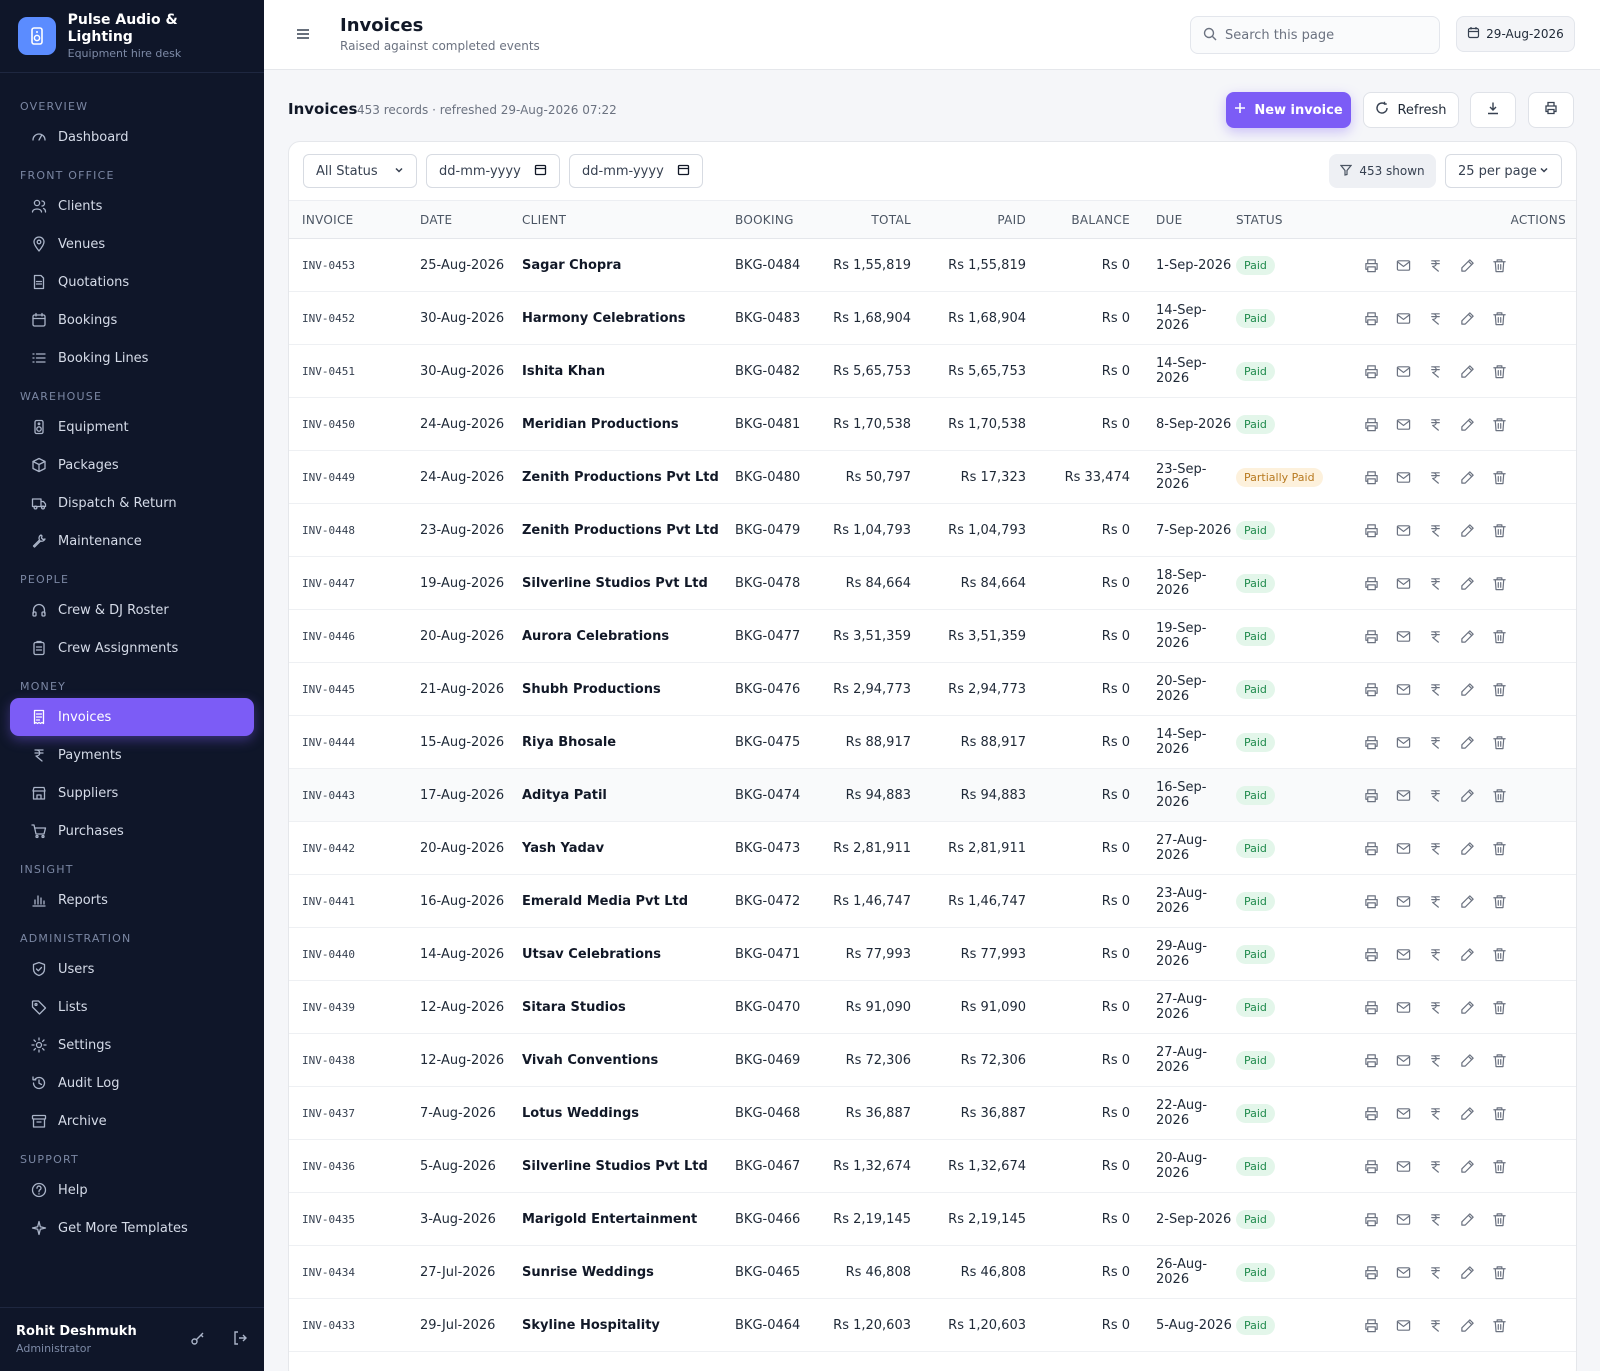  I want to click on column-header-booking: BOOKING, so click(764, 219).